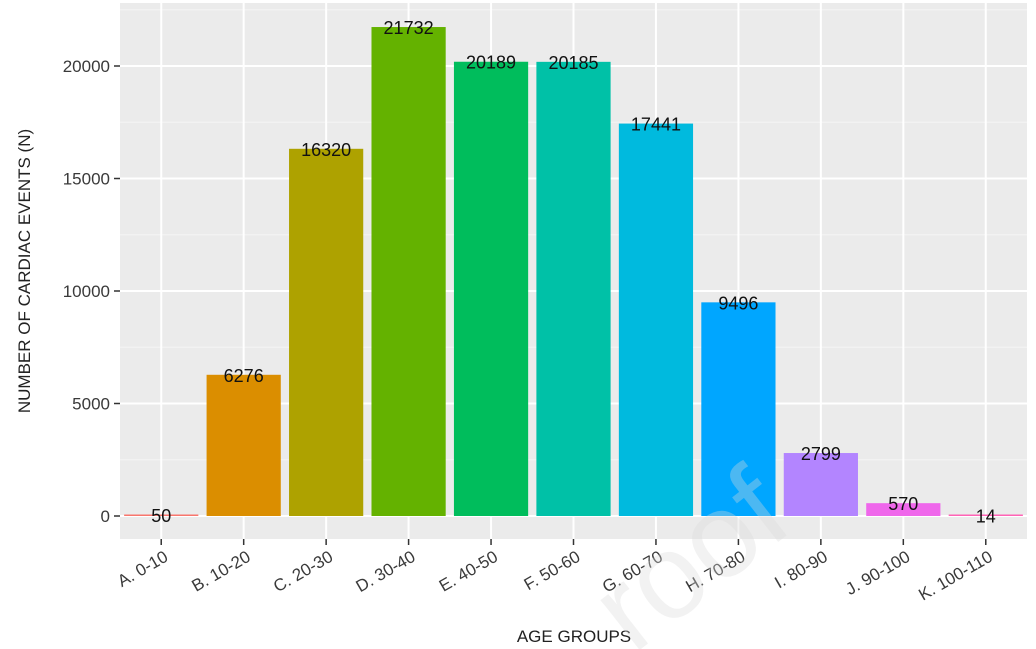 The height and width of the screenshot is (649, 1036). Describe the element at coordinates (468, 571) in the screenshot. I see `x-tick-label: E. 40-50` at that location.